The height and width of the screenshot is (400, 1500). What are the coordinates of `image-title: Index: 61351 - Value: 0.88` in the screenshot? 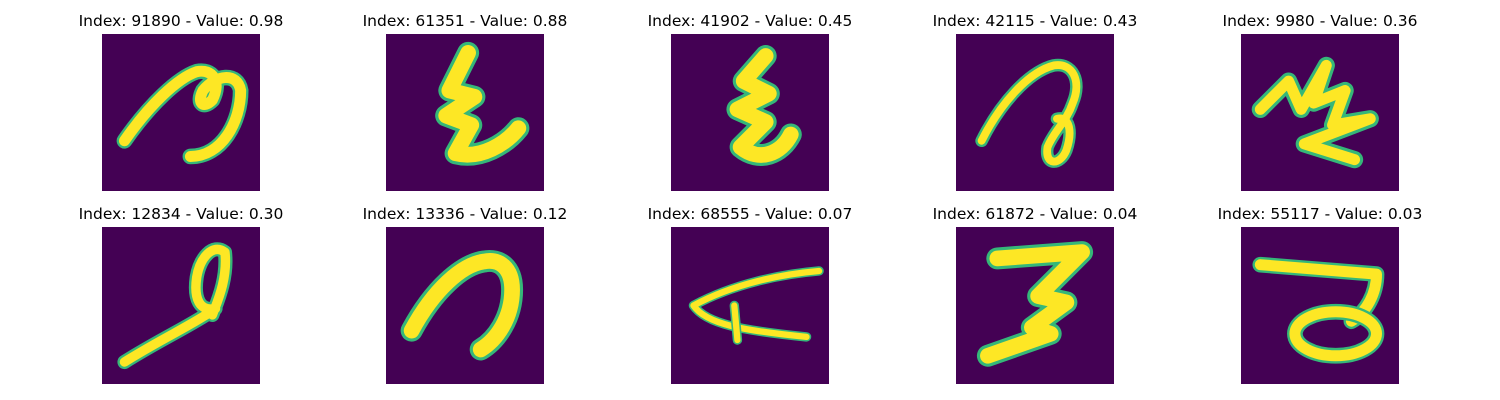 It's located at (465, 21).